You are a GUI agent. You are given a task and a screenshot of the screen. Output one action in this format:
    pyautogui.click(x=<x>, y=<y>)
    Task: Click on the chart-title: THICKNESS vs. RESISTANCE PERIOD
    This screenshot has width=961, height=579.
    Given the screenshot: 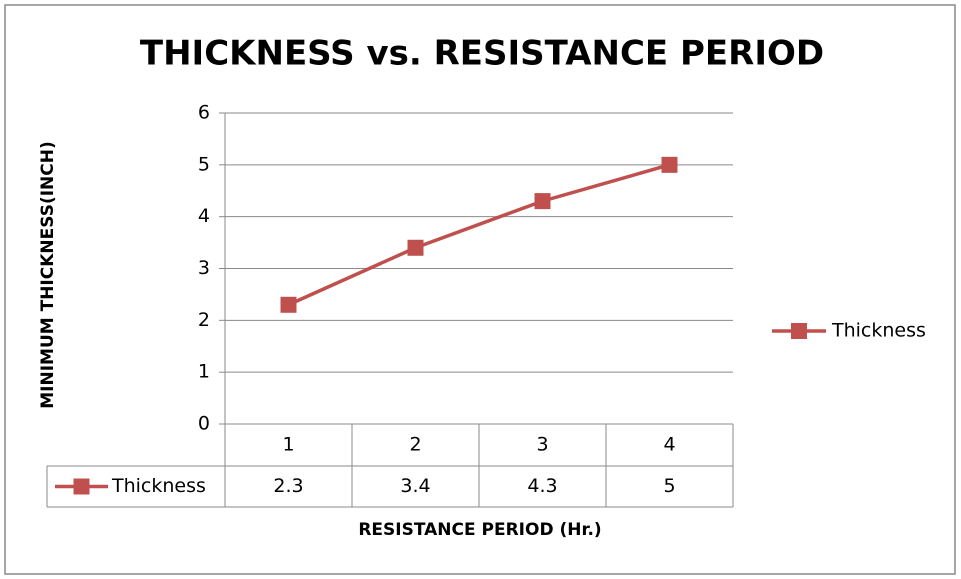 What is the action you would take?
    pyautogui.click(x=482, y=54)
    